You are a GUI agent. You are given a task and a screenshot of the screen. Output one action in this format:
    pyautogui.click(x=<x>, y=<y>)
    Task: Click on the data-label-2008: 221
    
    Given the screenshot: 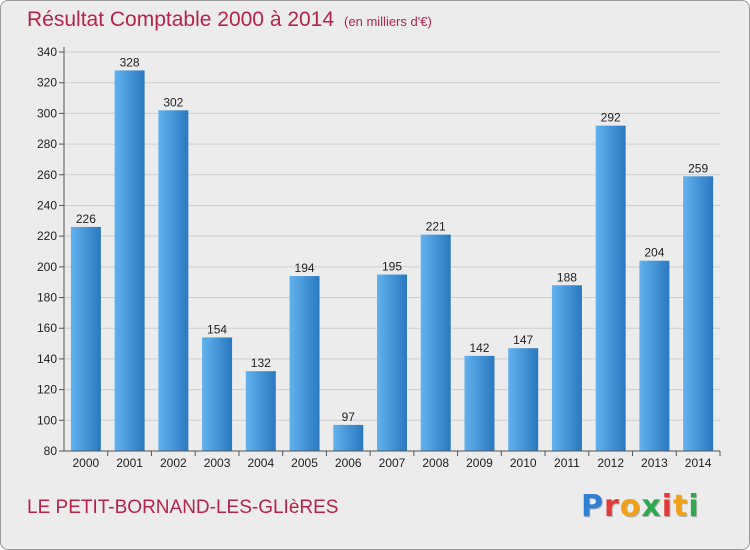 What is the action you would take?
    pyautogui.click(x=436, y=227)
    